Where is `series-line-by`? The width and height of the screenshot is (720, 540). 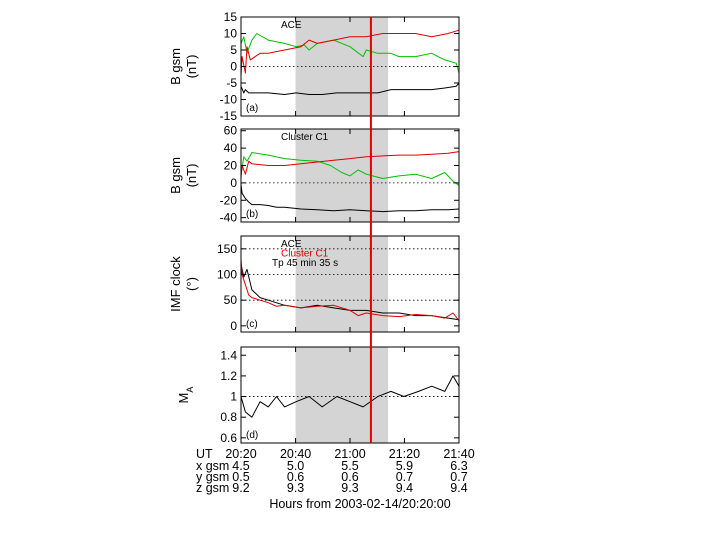 series-line-by is located at coordinates (350, 169).